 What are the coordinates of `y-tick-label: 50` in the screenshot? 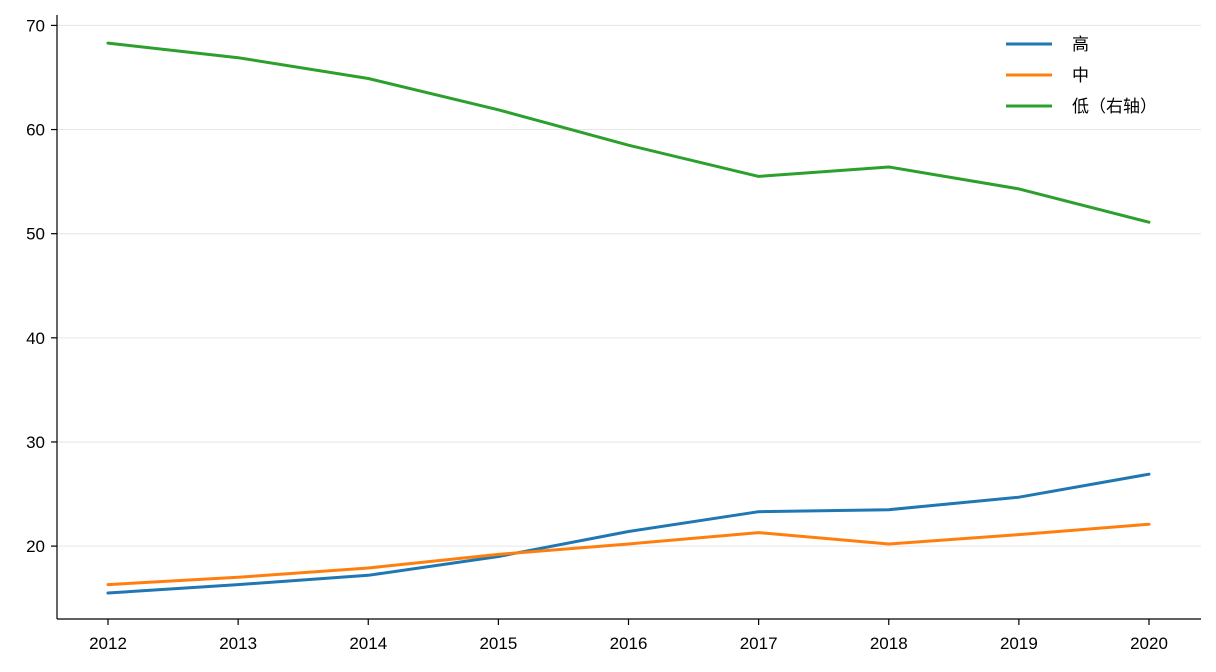 It's located at (35, 234).